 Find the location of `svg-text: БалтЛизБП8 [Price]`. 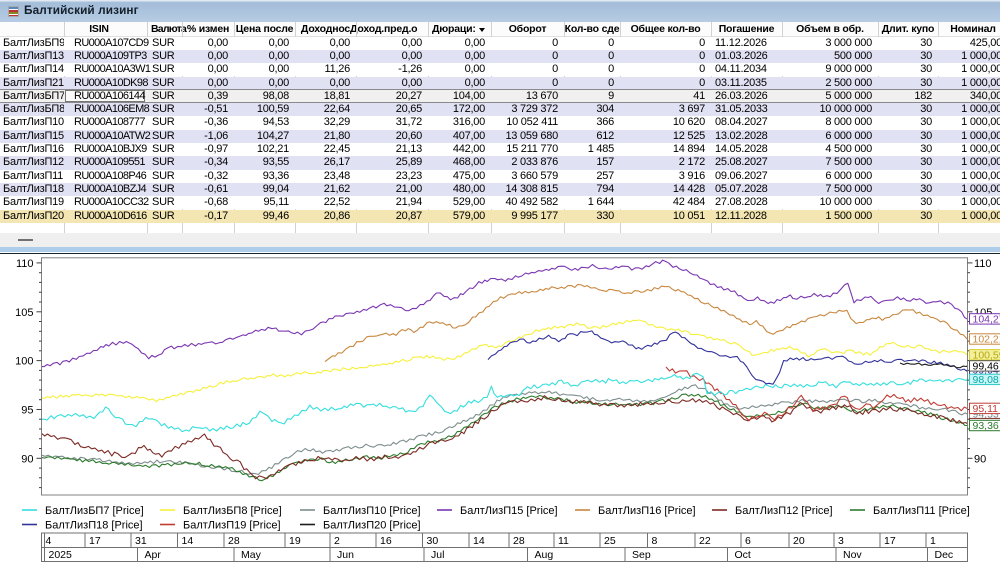

svg-text: БалтЛизБП8 [Price] is located at coordinates (232, 511).